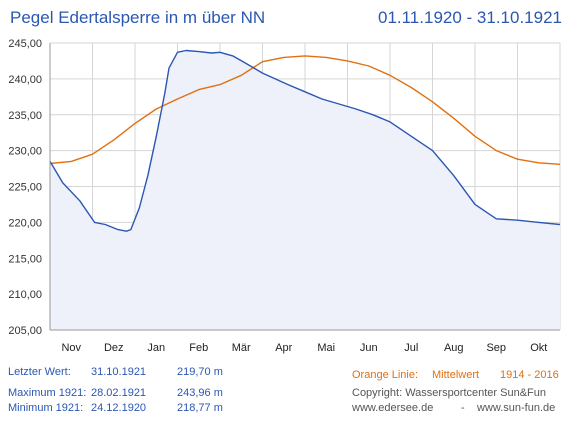 The image size is (580, 430). What do you see at coordinates (529, 375) in the screenshot?
I see `orange-line-years: 1914 - 2016` at bounding box center [529, 375].